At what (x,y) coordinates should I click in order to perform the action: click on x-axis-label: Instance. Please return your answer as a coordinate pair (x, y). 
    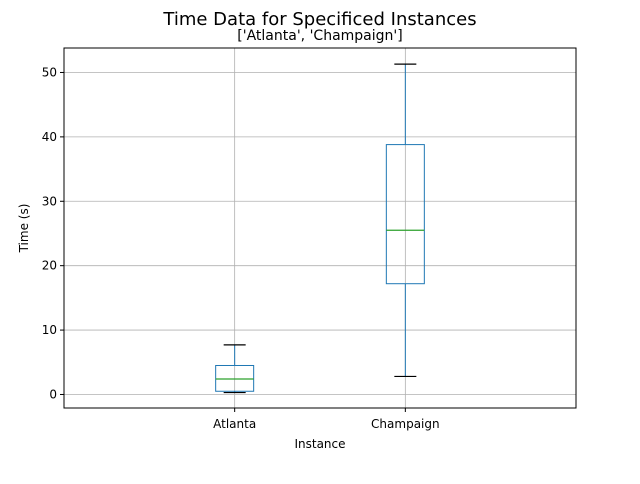
    Looking at the image, I should click on (319, 444).